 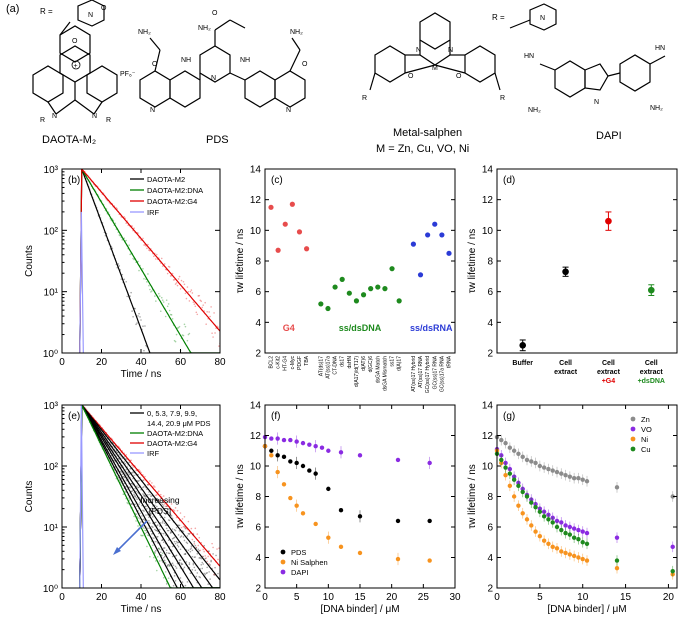 I want to click on salphen-r-right: R, so click(x=502, y=98).